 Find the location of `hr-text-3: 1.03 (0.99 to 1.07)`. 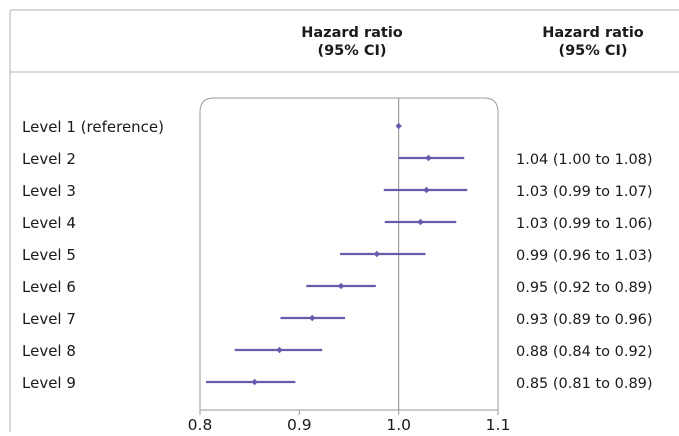

hr-text-3: 1.03 (0.99 to 1.07) is located at coordinates (584, 192).